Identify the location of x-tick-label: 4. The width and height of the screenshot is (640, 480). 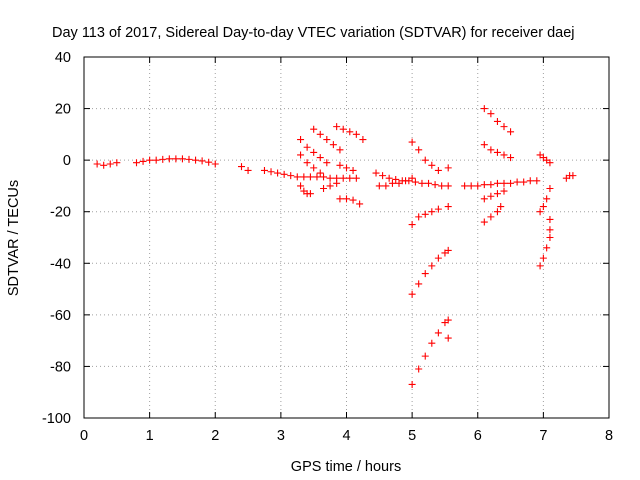
(346, 436).